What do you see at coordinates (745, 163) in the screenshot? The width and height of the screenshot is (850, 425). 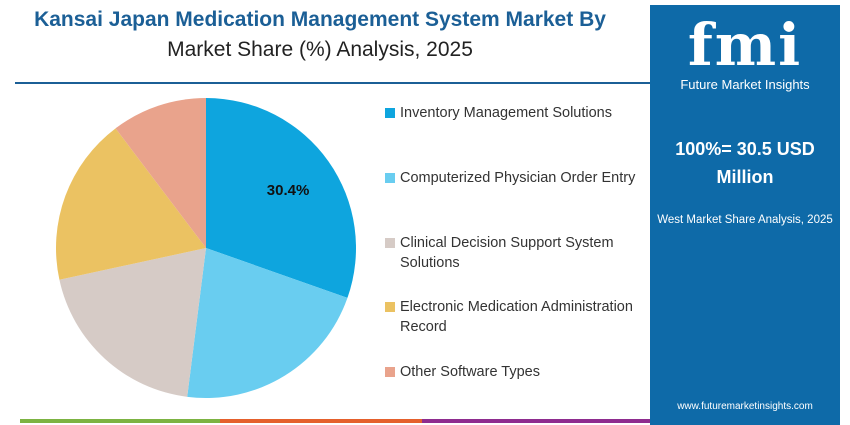 I see `market-size: 100%= 30.5 USD Million` at bounding box center [745, 163].